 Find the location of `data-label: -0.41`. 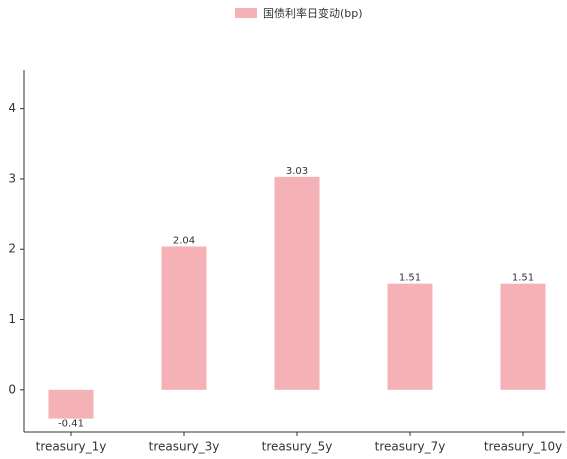

data-label: -0.41 is located at coordinates (71, 424).